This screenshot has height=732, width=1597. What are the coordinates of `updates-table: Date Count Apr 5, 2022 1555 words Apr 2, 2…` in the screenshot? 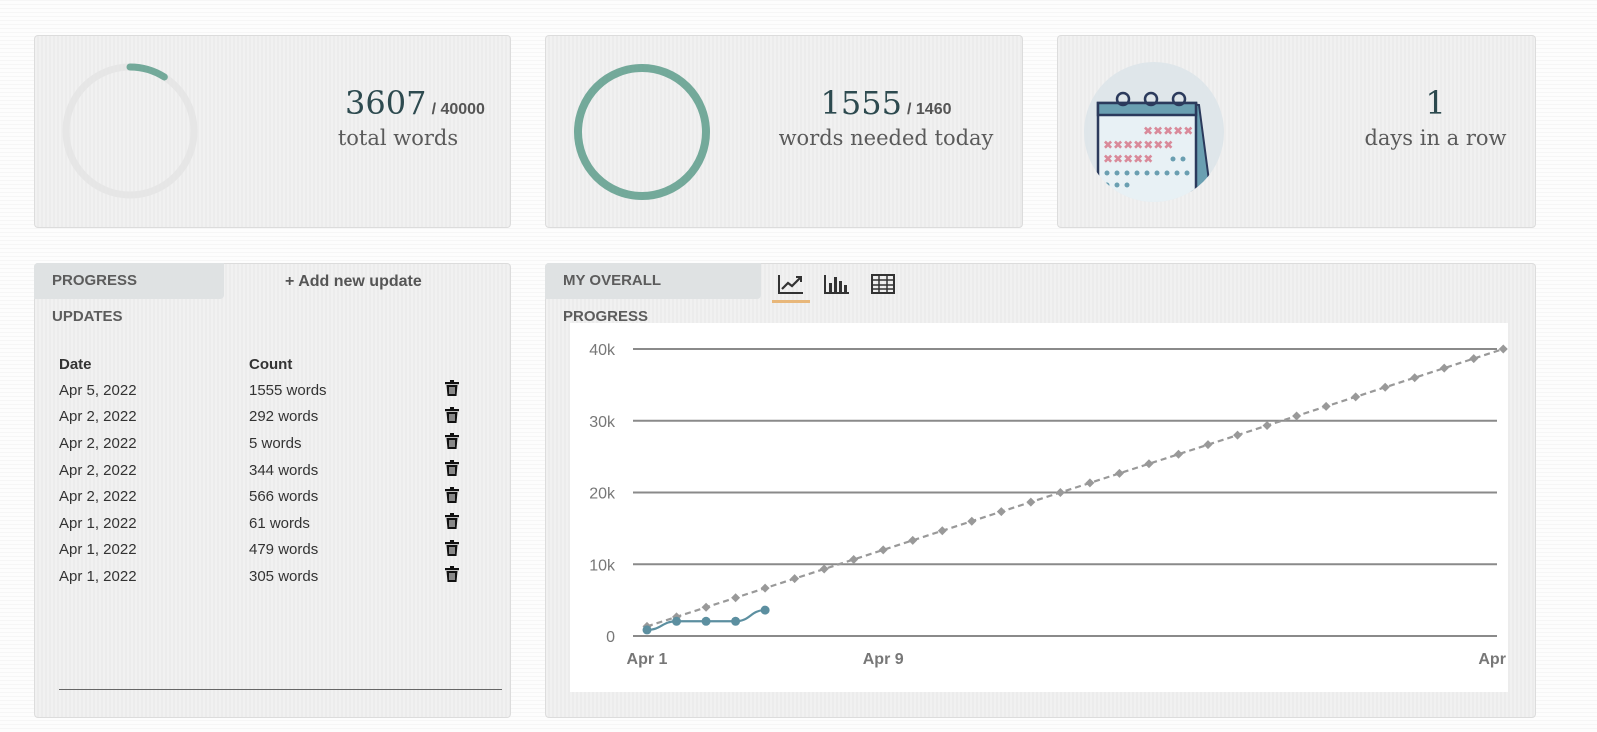 It's located at (264, 470).